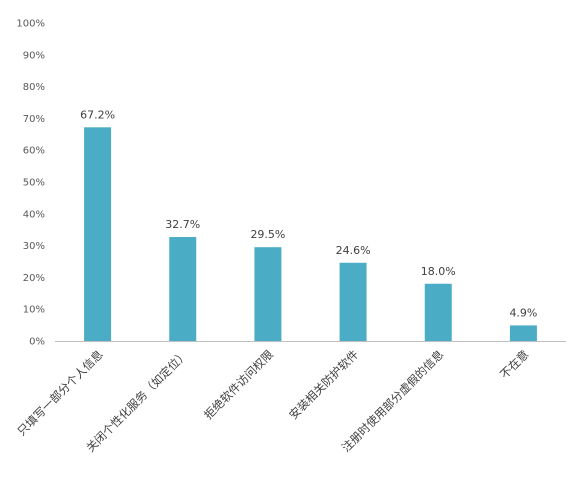  What do you see at coordinates (97, 114) in the screenshot?
I see `bar-value-label: 67.2%` at bounding box center [97, 114].